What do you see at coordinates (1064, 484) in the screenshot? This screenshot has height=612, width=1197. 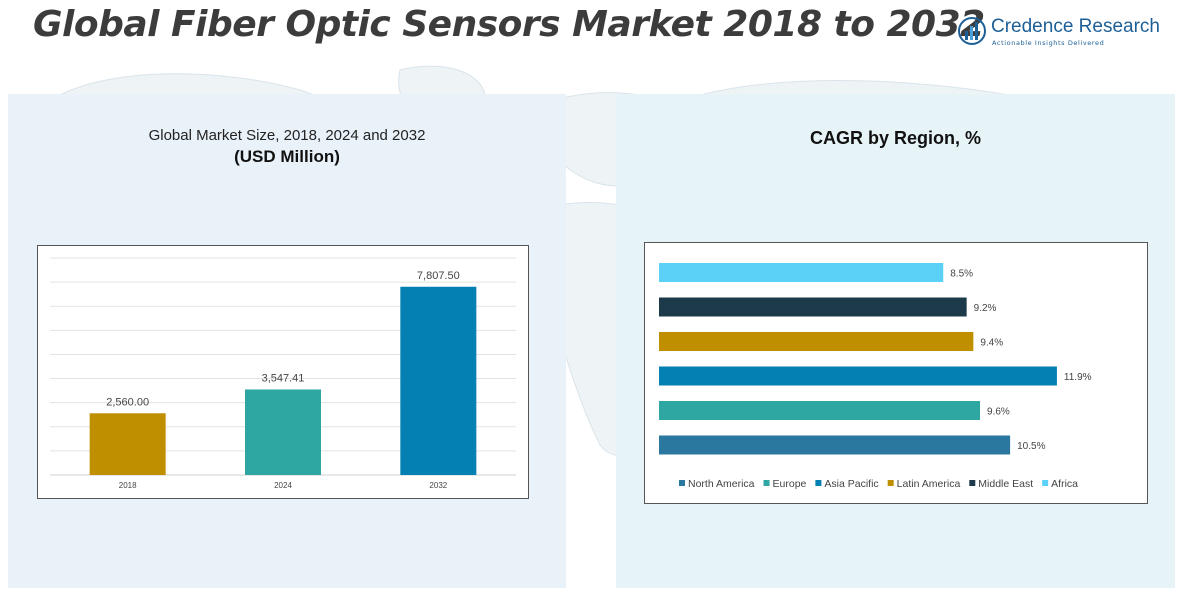 I see `legend-item: Africa` at bounding box center [1064, 484].